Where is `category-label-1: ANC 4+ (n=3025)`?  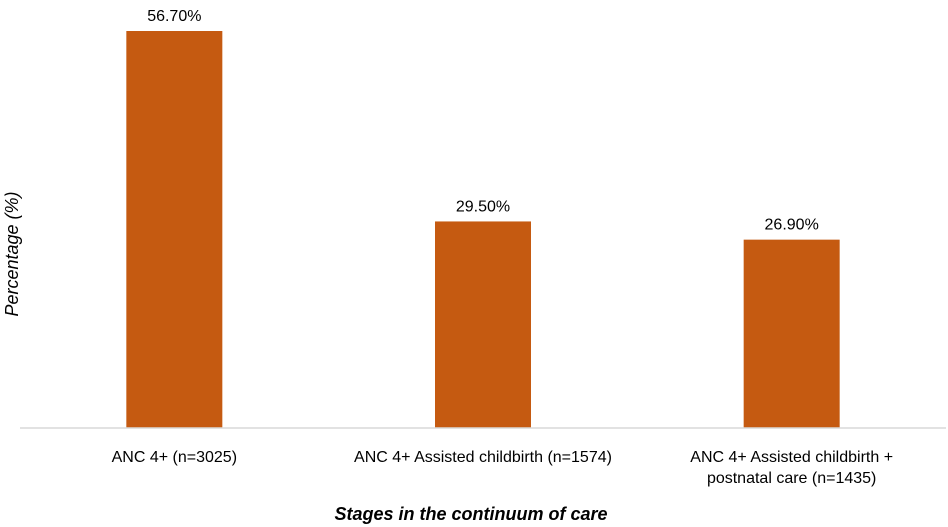 category-label-1: ANC 4+ (n=3025) is located at coordinates (174, 457).